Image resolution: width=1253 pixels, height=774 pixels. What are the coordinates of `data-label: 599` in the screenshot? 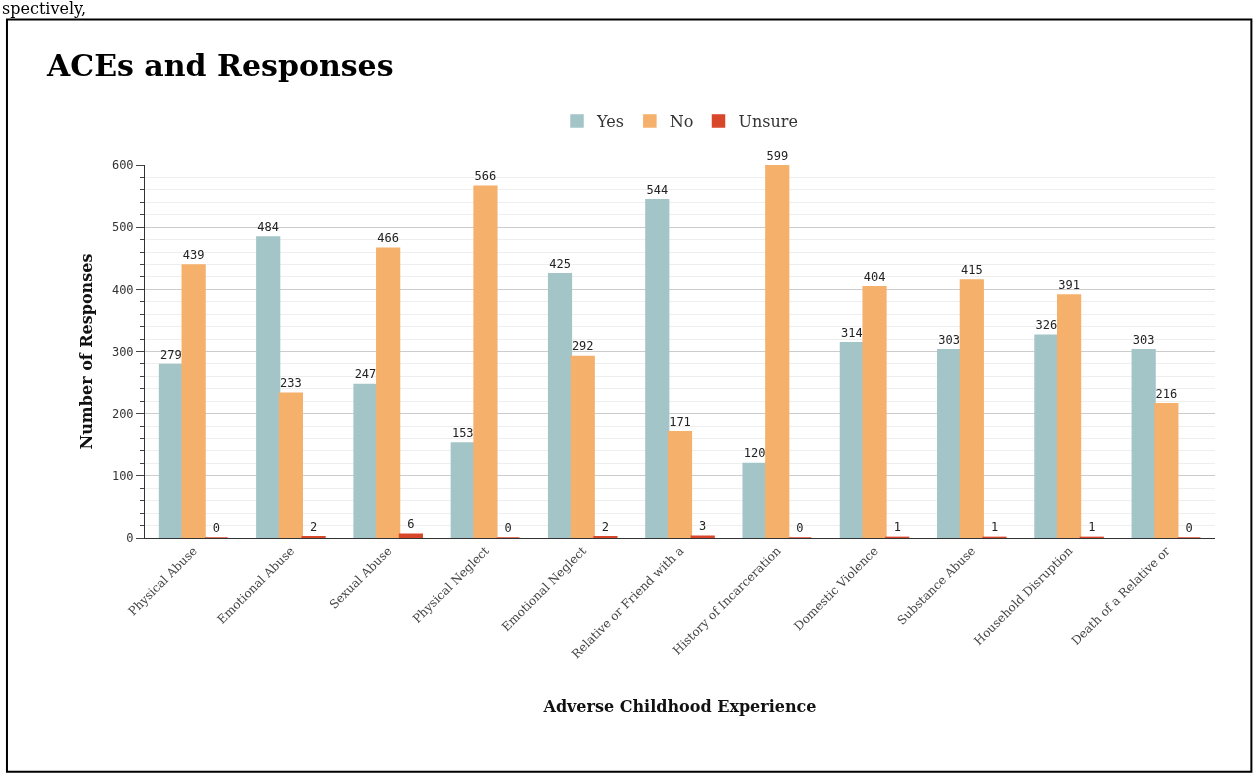 It's located at (777, 155).